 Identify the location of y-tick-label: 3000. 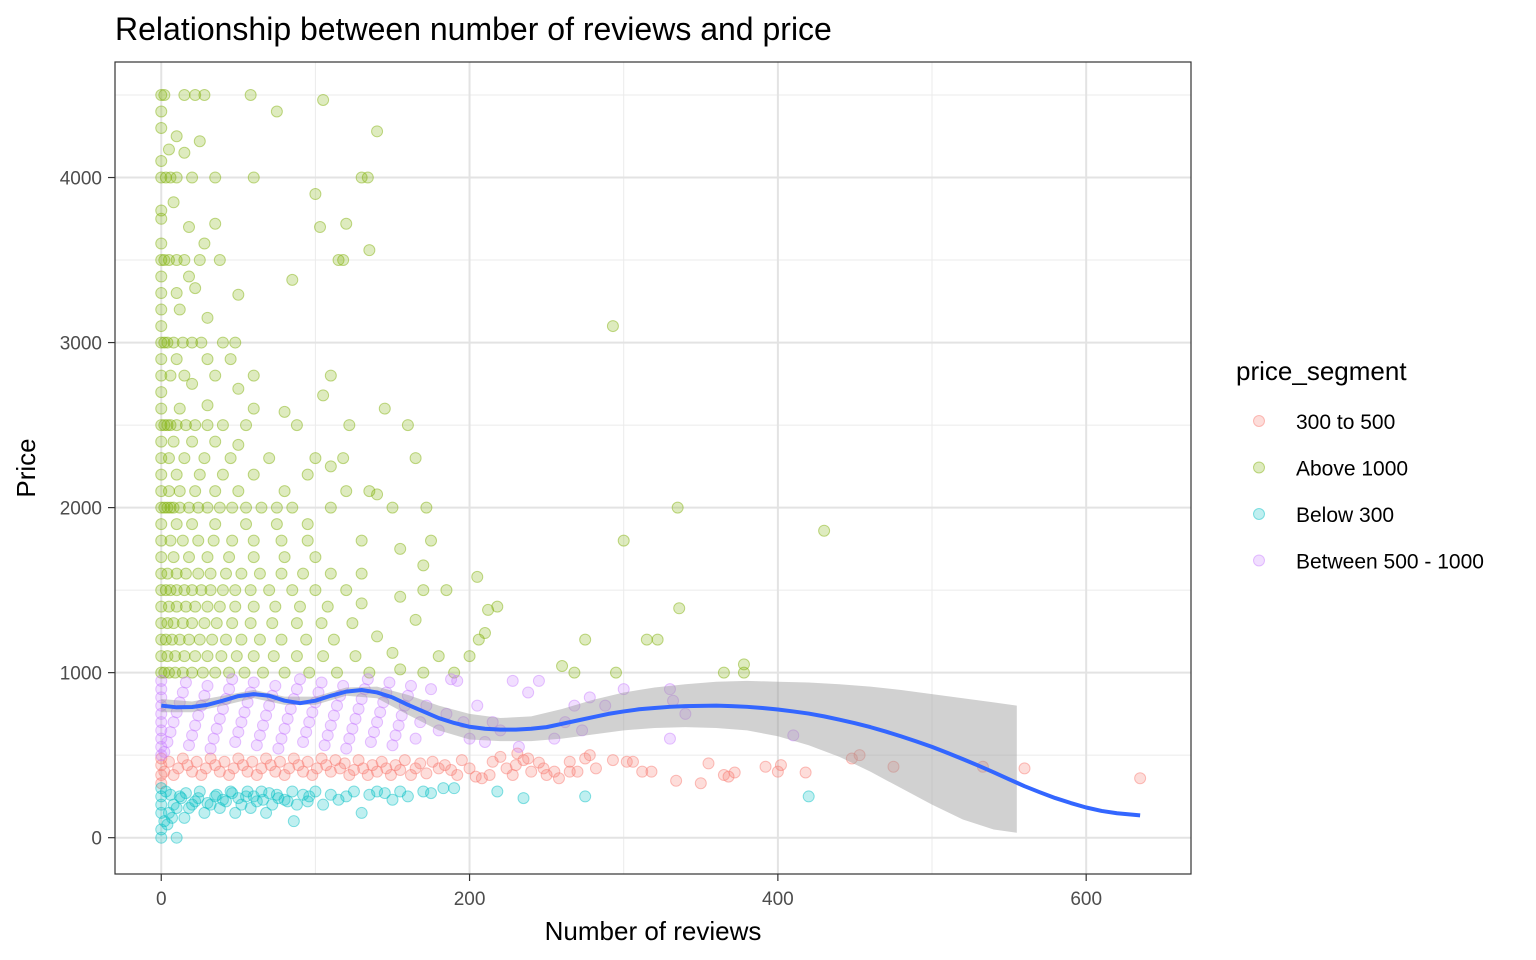
(81, 344).